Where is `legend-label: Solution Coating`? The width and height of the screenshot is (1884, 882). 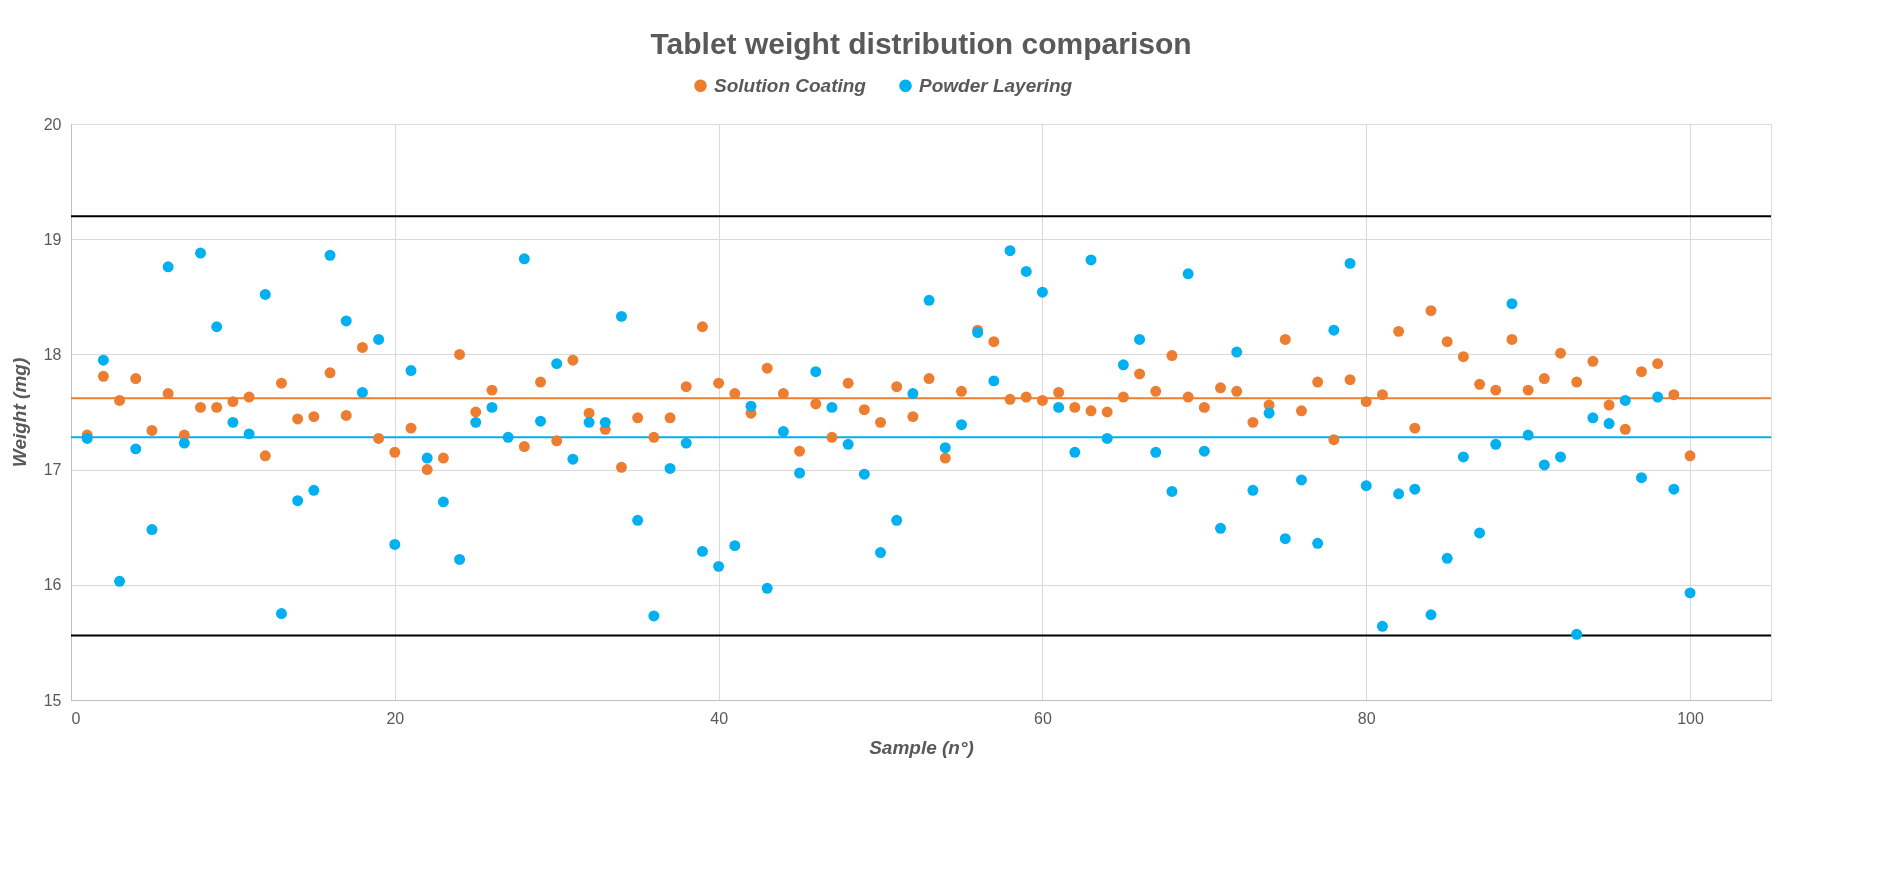 legend-label: Solution Coating is located at coordinates (790, 85).